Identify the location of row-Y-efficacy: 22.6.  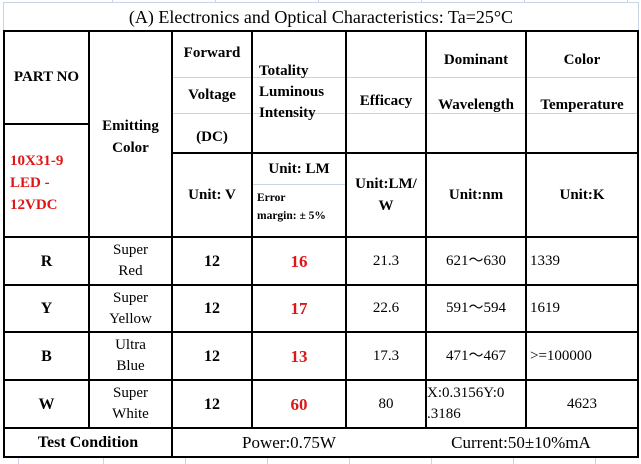
(387, 309).